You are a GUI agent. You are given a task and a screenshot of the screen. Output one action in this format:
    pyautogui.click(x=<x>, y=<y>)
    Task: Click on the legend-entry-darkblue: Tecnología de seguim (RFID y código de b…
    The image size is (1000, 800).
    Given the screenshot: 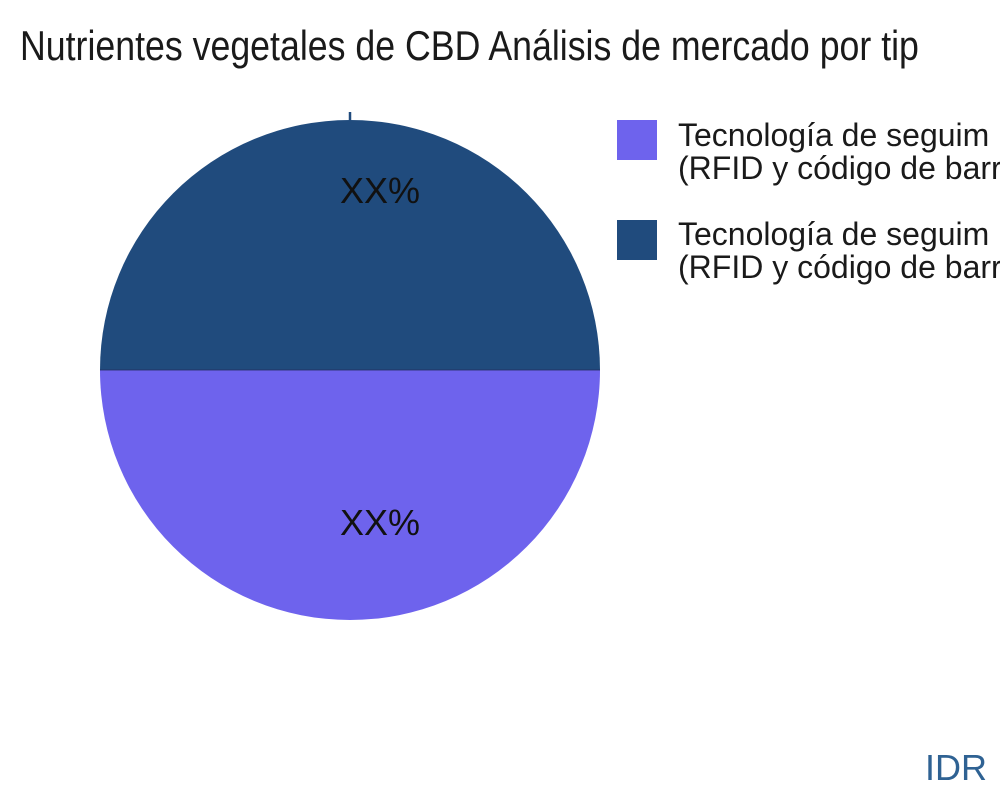 What is the action you would take?
    pyautogui.click(x=839, y=251)
    